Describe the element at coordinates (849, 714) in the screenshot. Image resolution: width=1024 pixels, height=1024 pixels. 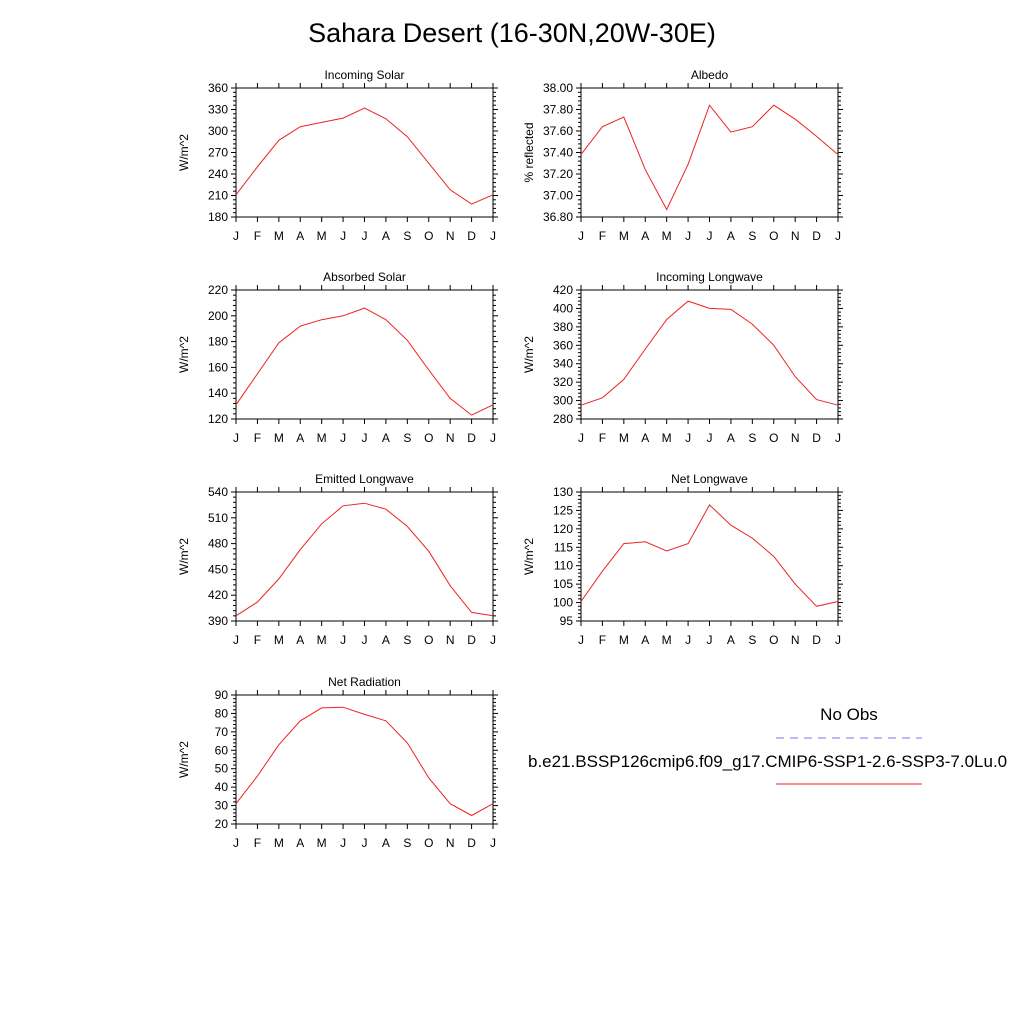
I see `legend-obs-label: No Obs` at that location.